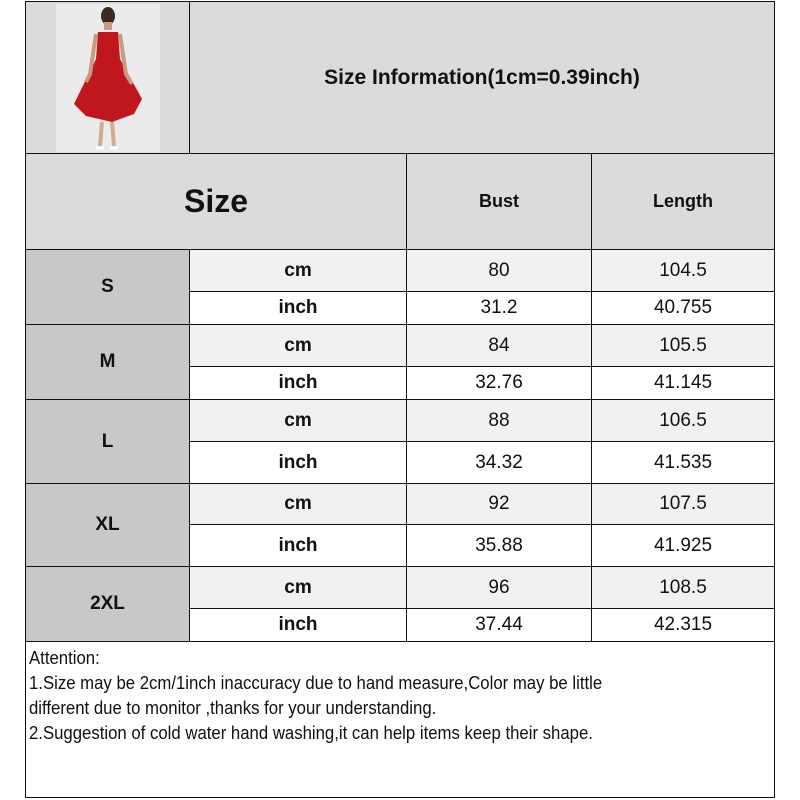 Image resolution: width=800 pixels, height=800 pixels. Describe the element at coordinates (683, 383) in the screenshot. I see `length-inch-value: 41.145` at that location.